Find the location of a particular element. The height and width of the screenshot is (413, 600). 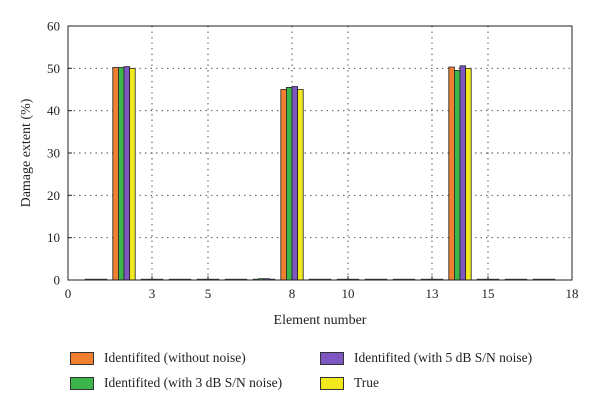

y-axis-label: Damage extent (%) is located at coordinates (26, 152).